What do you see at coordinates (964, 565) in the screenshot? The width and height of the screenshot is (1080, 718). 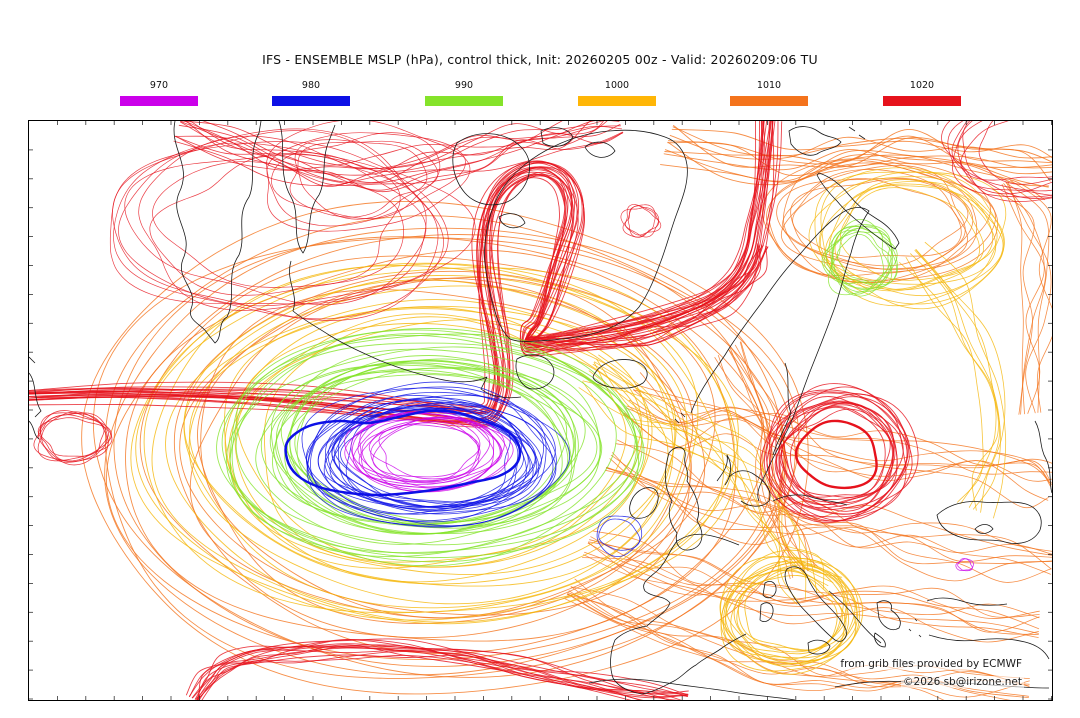 I see `magenta-tiny-east` at bounding box center [964, 565].